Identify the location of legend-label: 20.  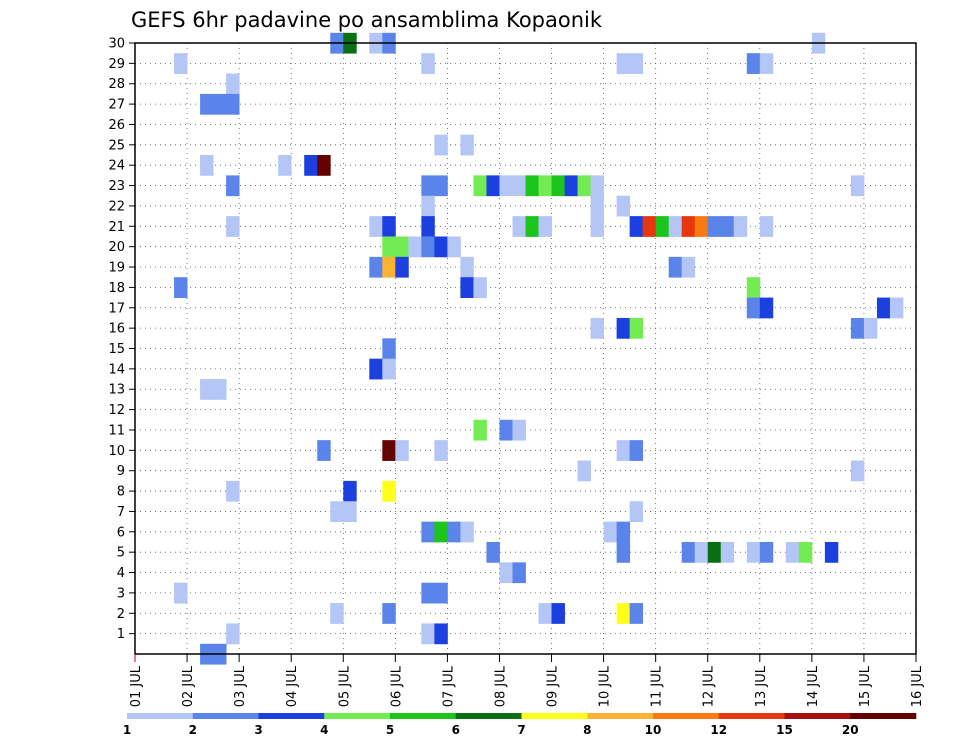
(850, 730).